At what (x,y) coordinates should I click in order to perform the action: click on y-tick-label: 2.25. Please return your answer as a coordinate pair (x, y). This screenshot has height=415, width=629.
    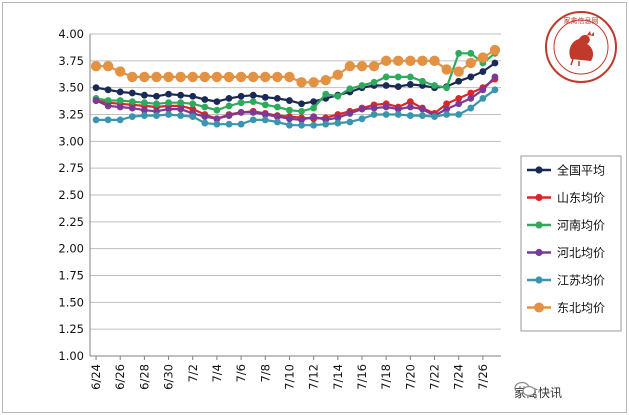
    Looking at the image, I should click on (71, 222).